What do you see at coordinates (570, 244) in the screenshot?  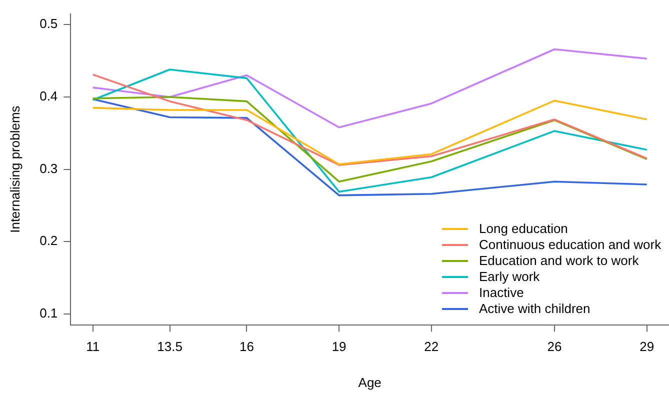 I see `legend-label: Continuous education and work` at bounding box center [570, 244].